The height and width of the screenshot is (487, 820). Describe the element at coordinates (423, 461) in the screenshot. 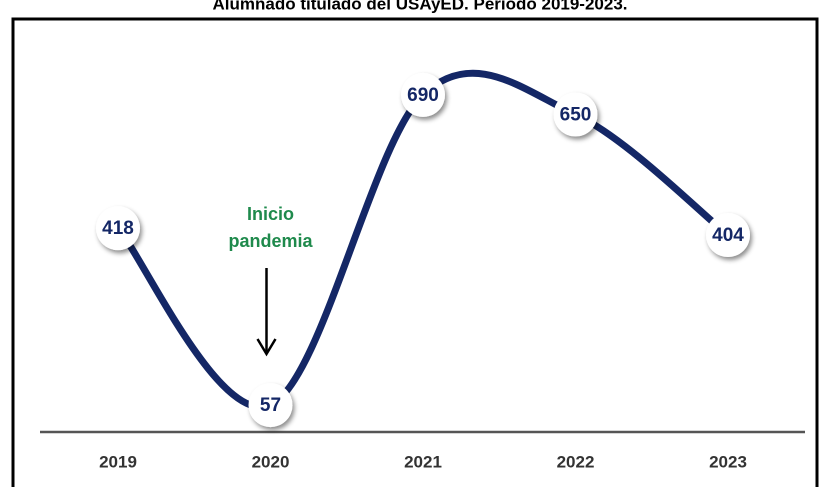

I see `x-tick-label: 2021` at that location.